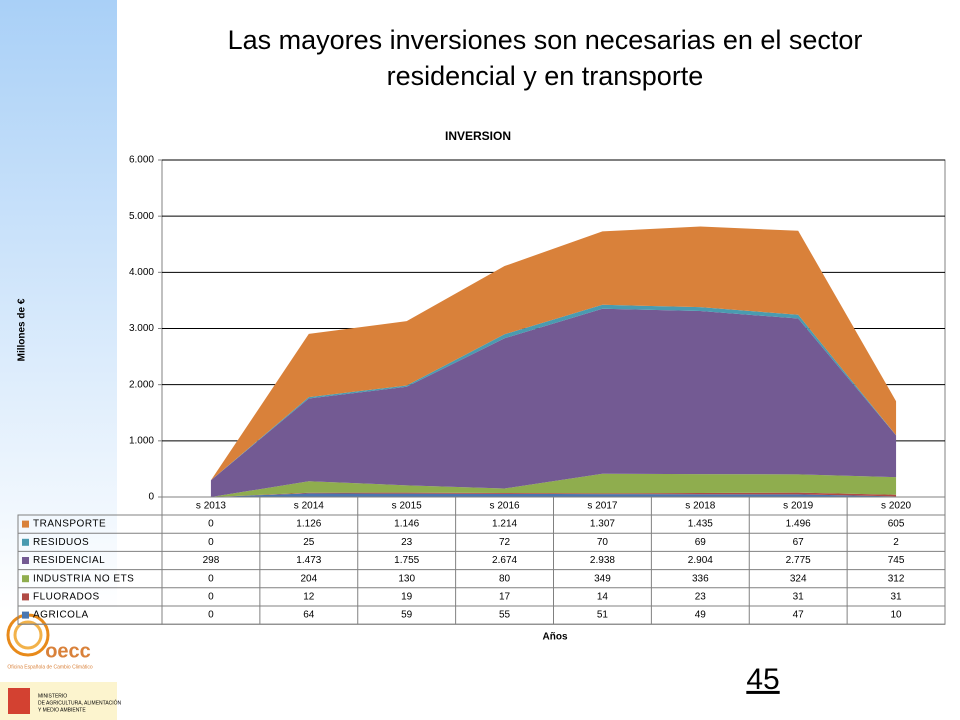  I want to click on table-cell: 55, so click(505, 615).